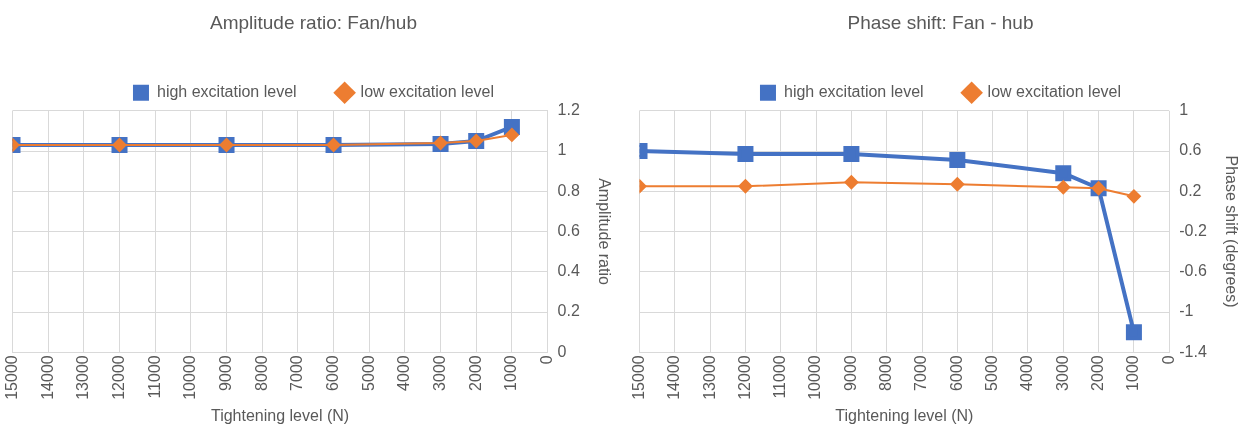 The height and width of the screenshot is (430, 1254). I want to click on y-tick-label: -0.2, so click(1193, 230).